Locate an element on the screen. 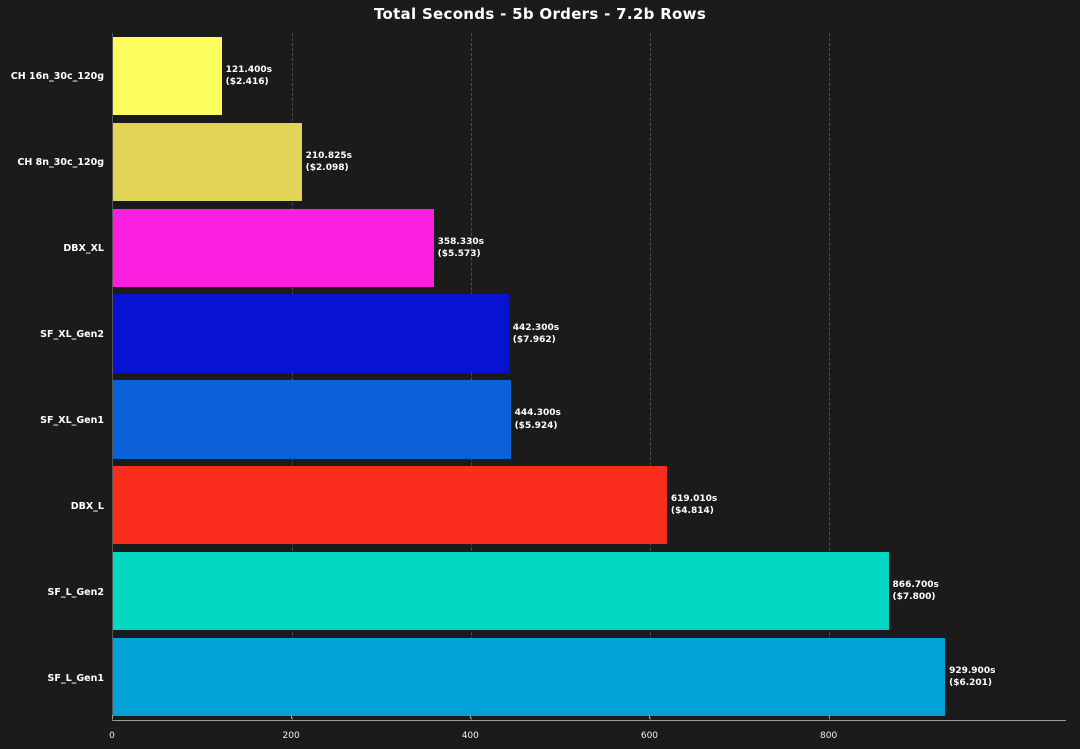 The image size is (1080, 749). seconds-label: 358.330s is located at coordinates (460, 241).